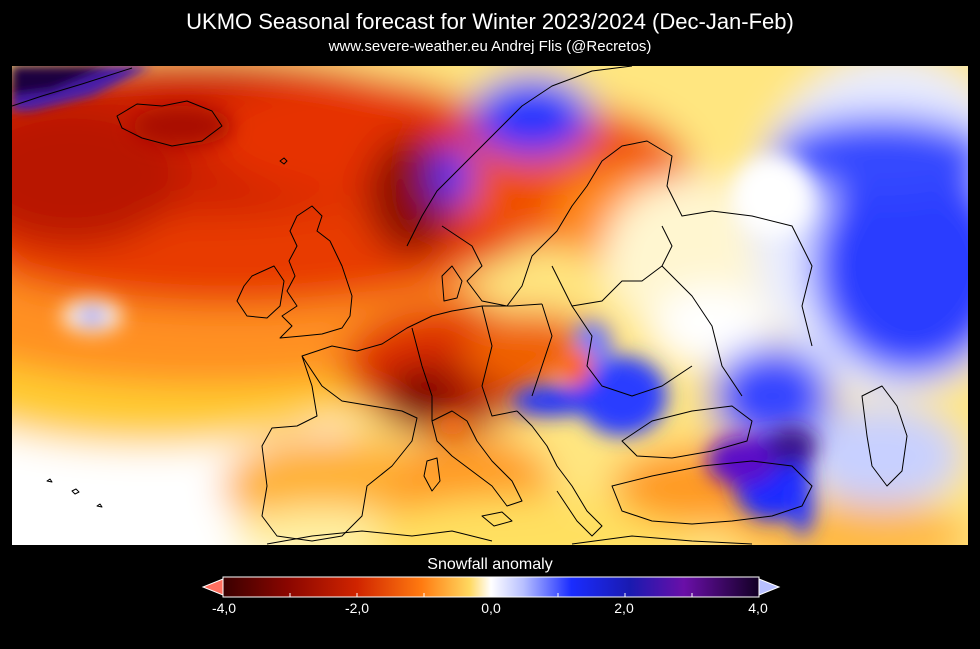 The height and width of the screenshot is (649, 980). What do you see at coordinates (769, 587) in the screenshot?
I see `colorbar-max-arrow` at bounding box center [769, 587].